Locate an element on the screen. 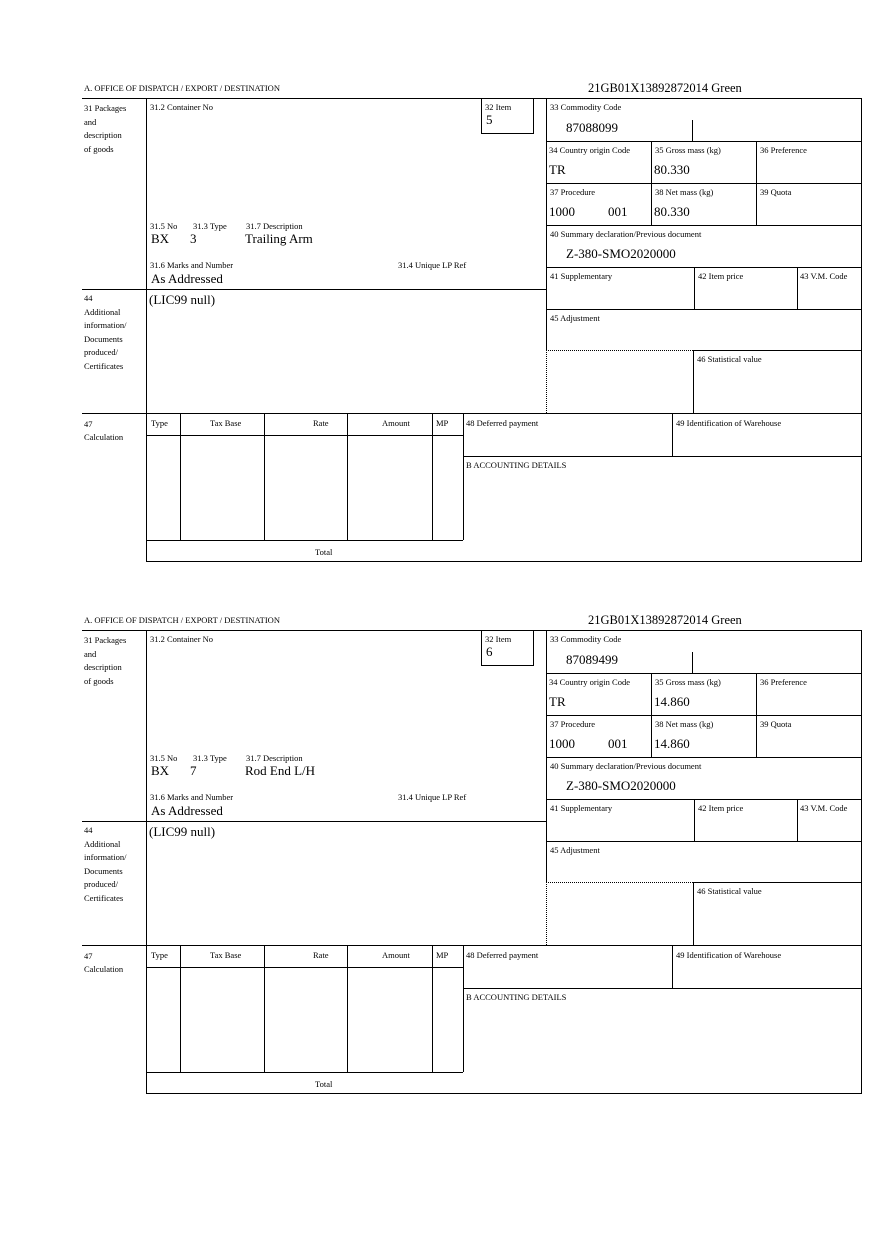 The height and width of the screenshot is (1250, 882). supplementary-label: 41 Supplementary is located at coordinates (581, 808).